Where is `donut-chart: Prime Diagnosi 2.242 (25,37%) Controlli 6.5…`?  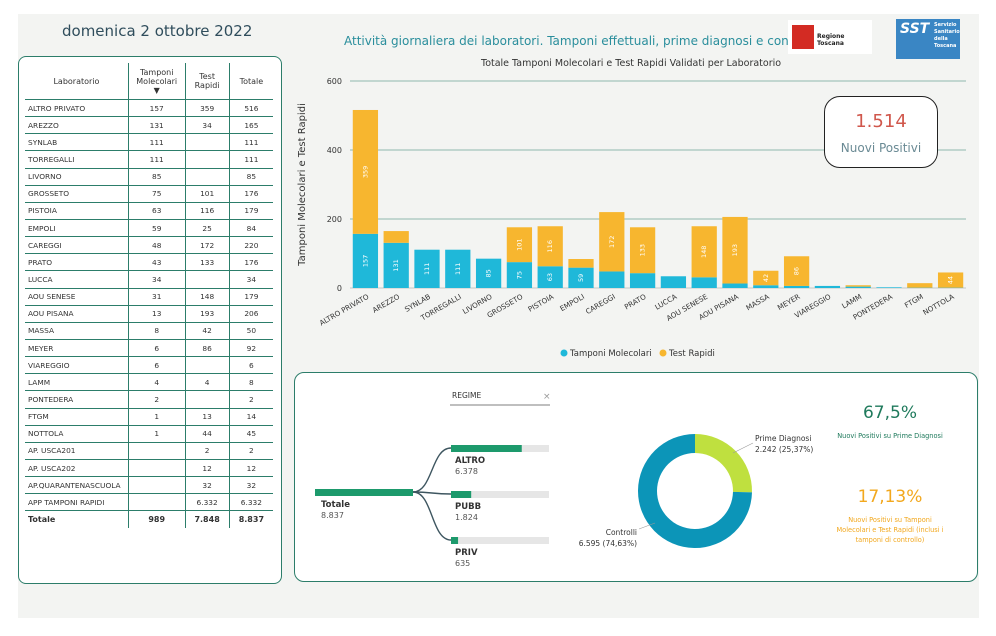 donut-chart: Prime Diagnosi 2.242 (25,37%) Controlli 6.5… is located at coordinates (696, 491).